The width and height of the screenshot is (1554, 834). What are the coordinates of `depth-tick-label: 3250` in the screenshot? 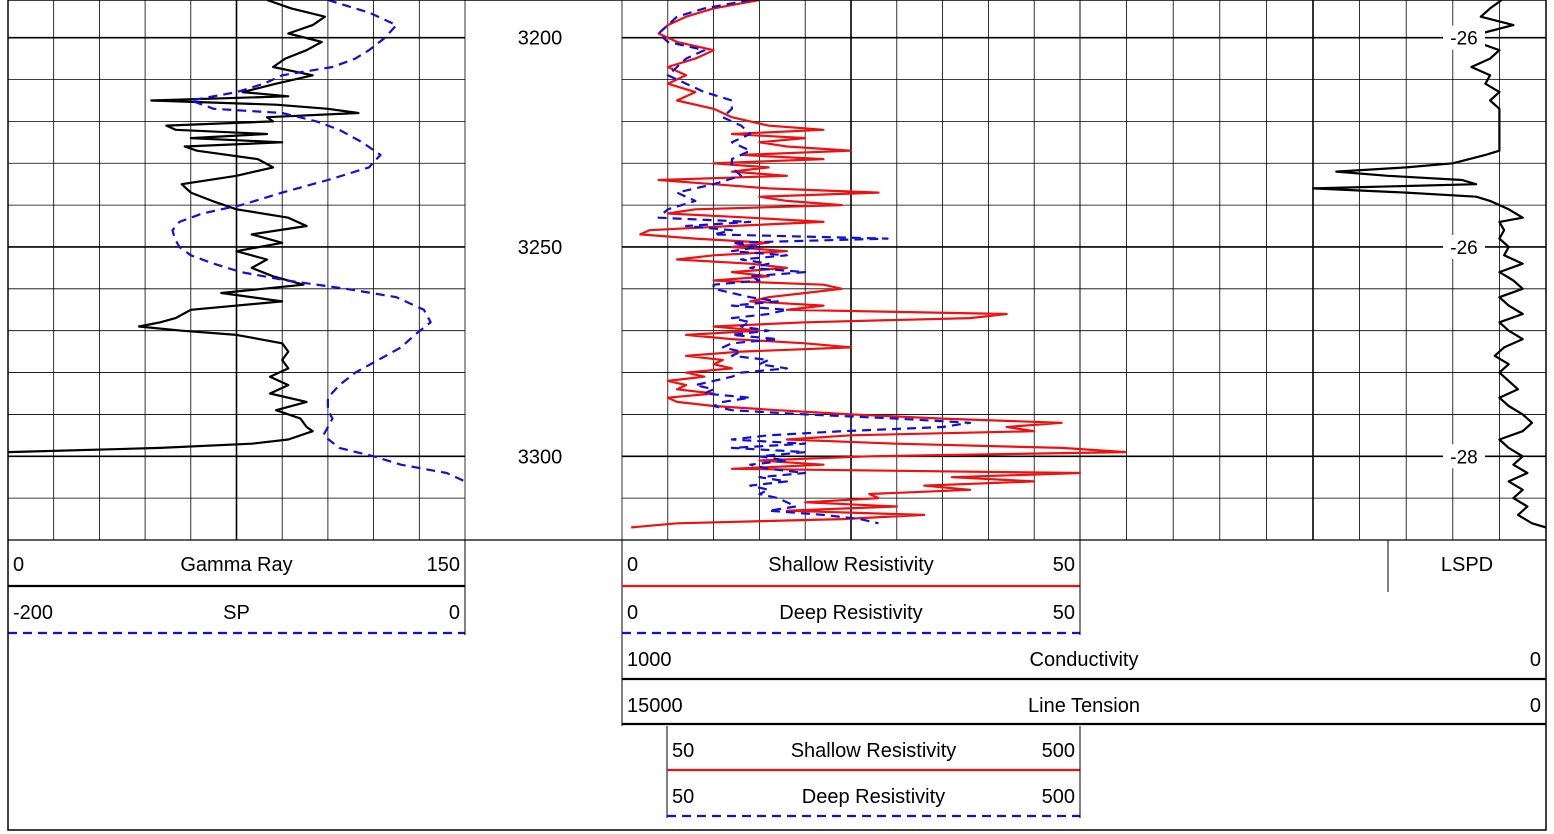 It's located at (540, 248).